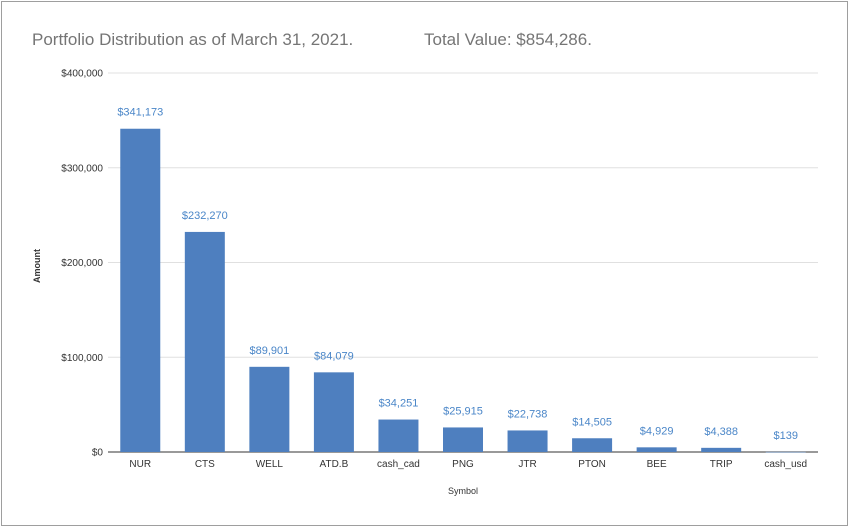 This screenshot has height=529, width=851. I want to click on bar-ATD.B, so click(333, 412).